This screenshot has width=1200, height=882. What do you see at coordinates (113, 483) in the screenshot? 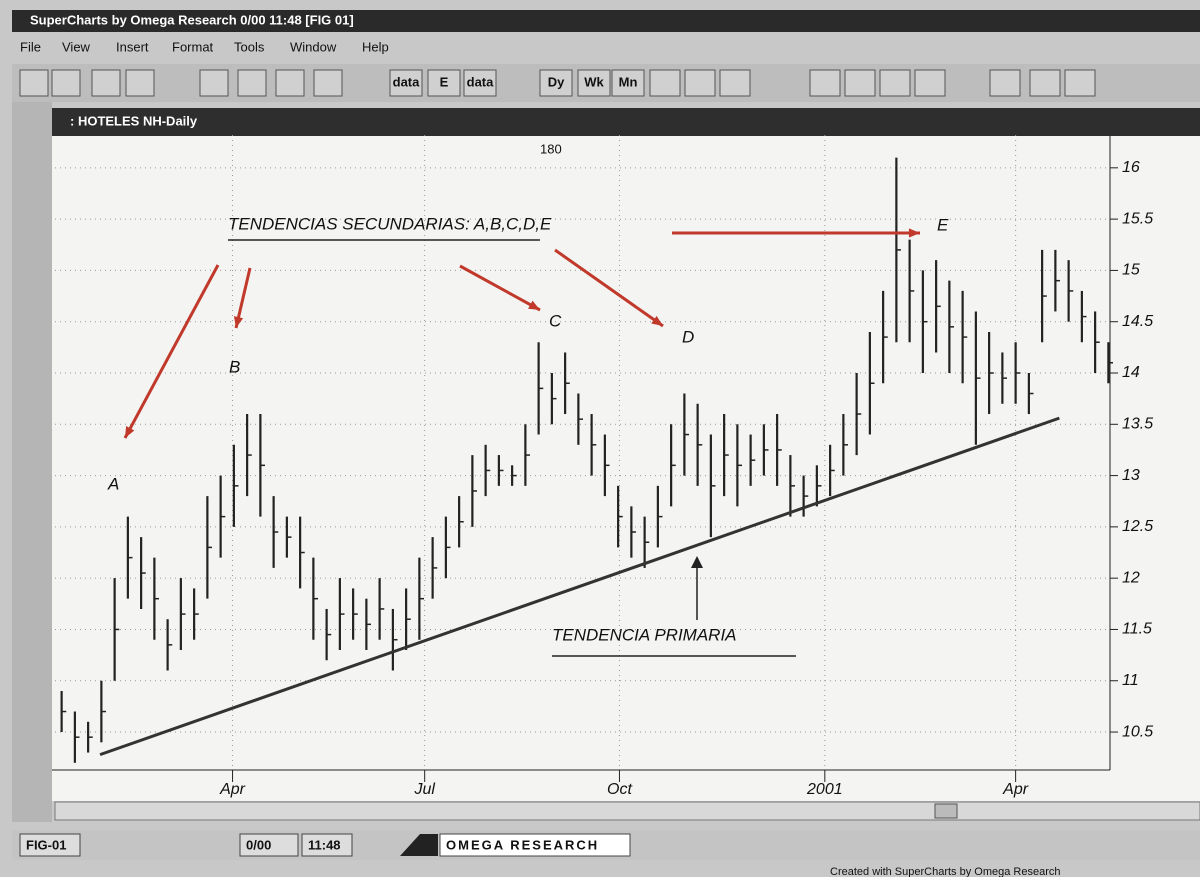
I see `letter: A` at bounding box center [113, 483].